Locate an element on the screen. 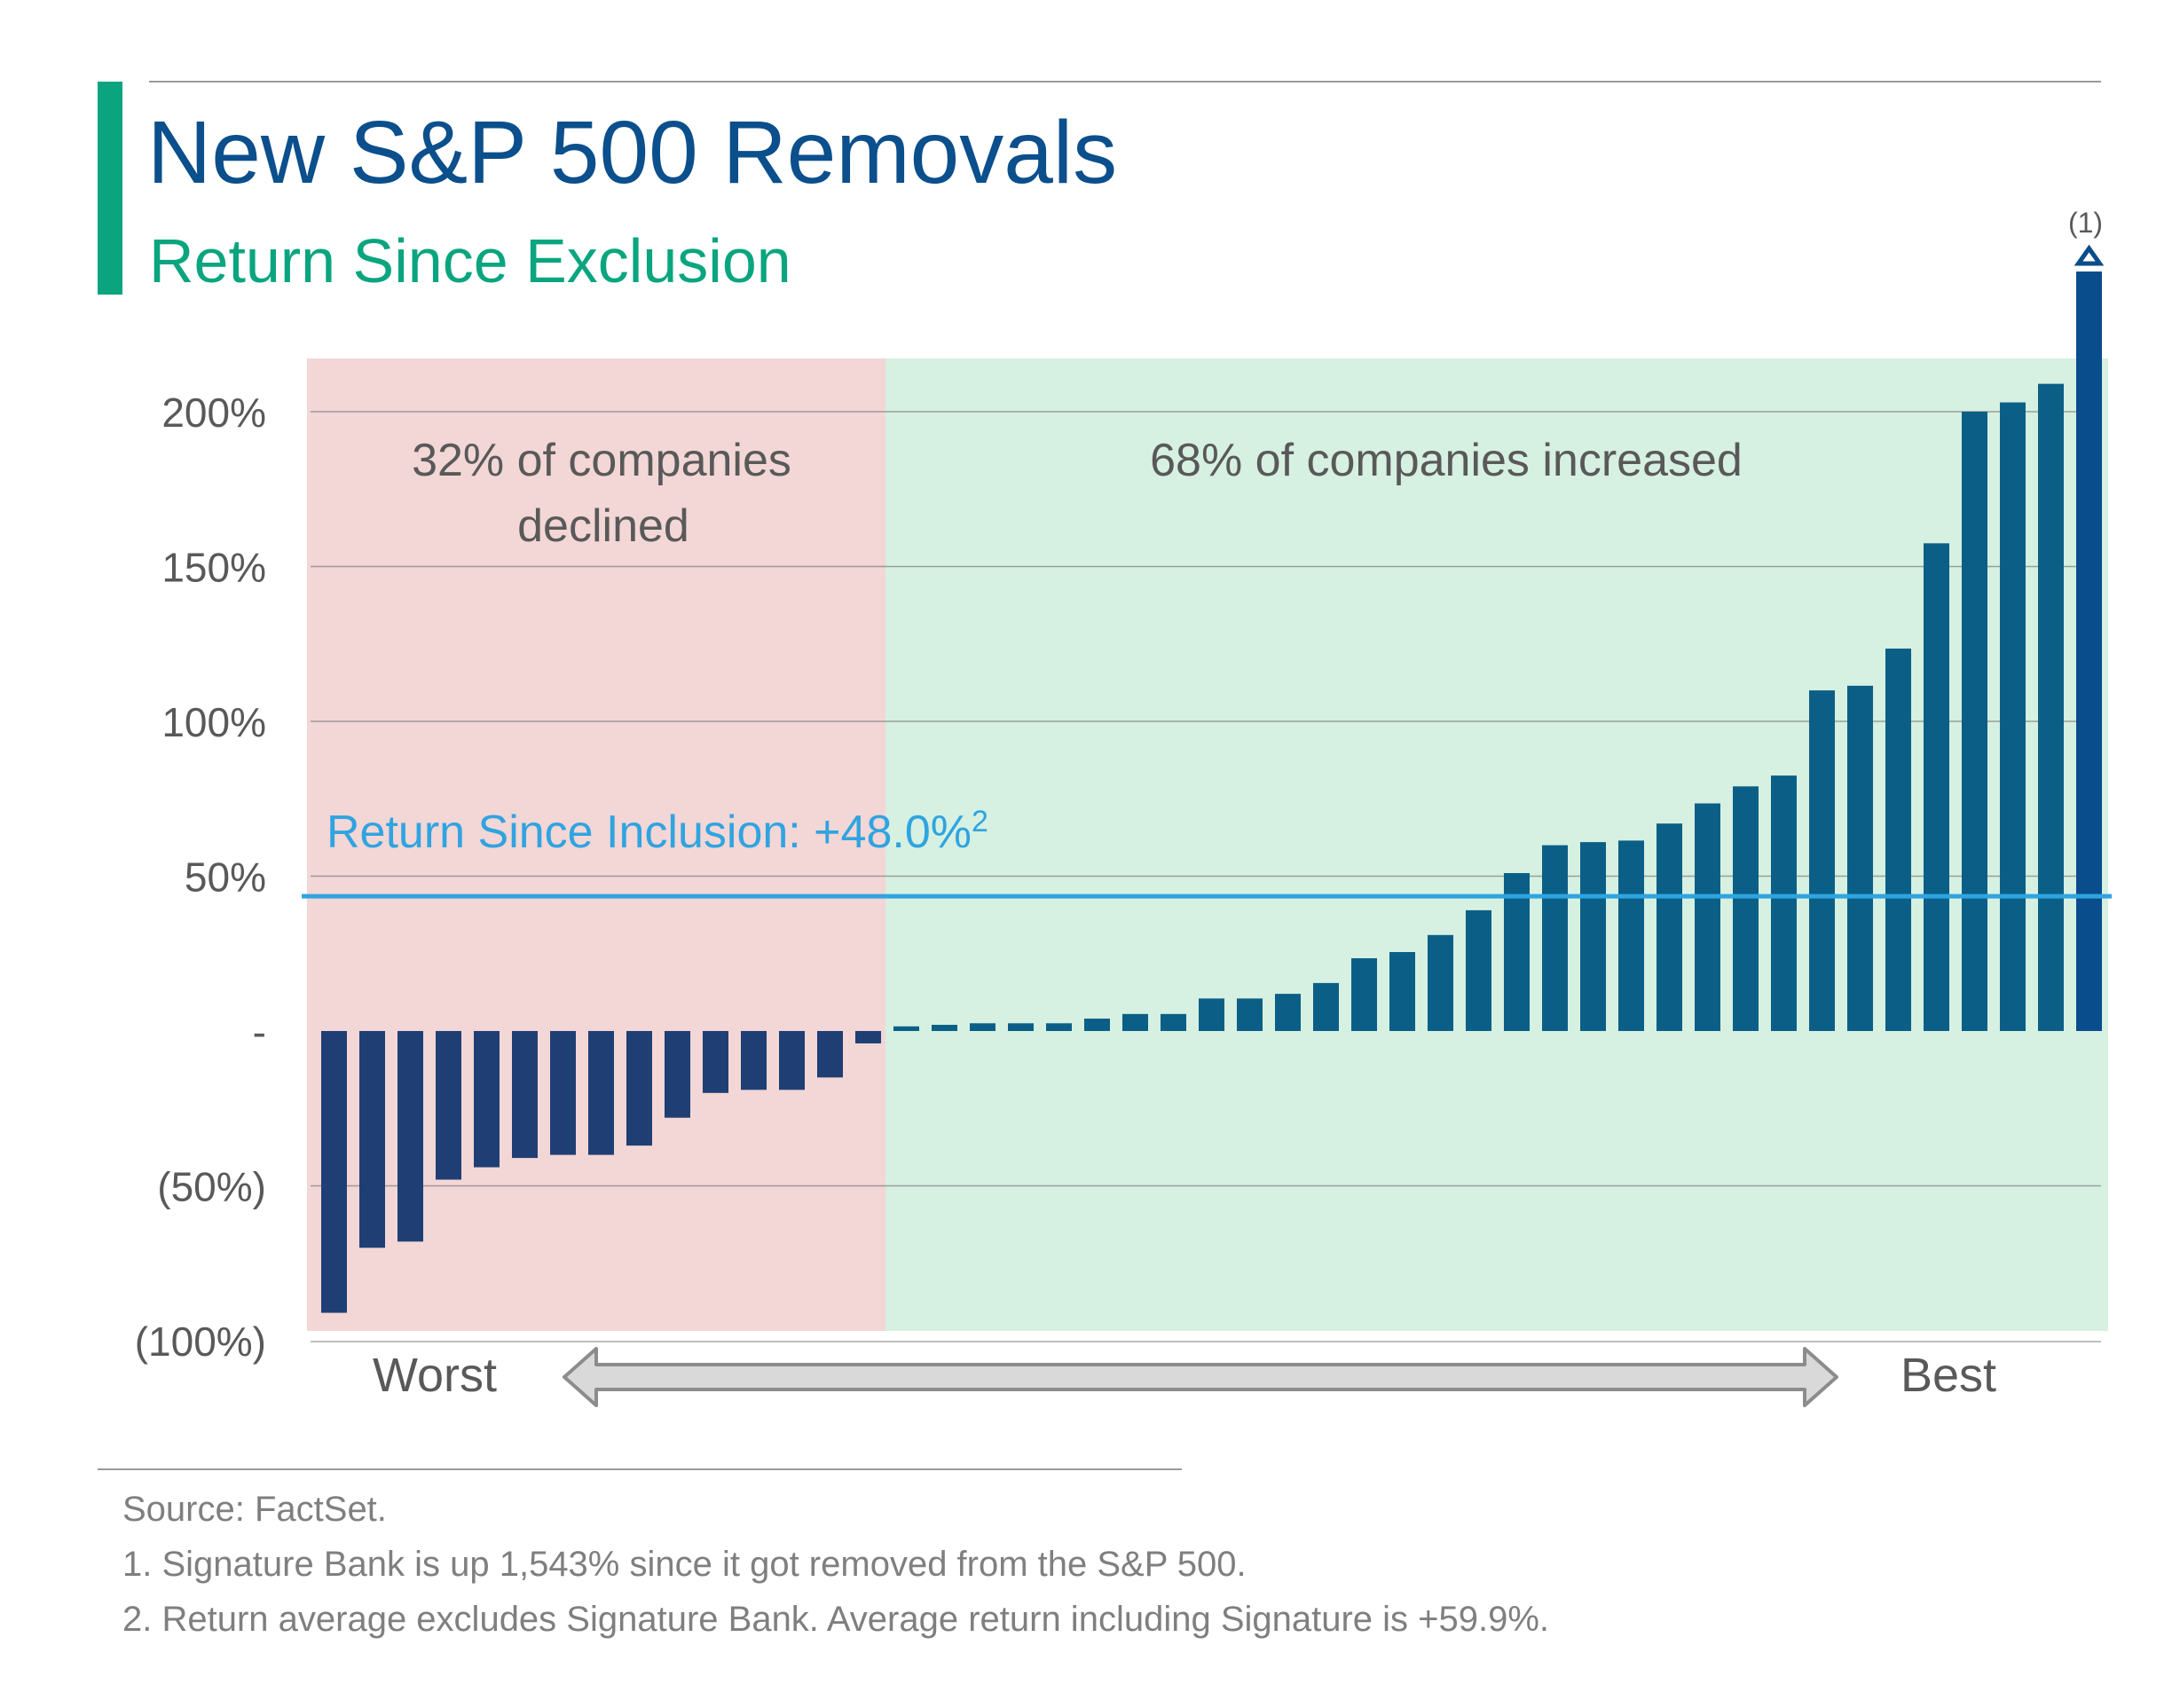 The height and width of the screenshot is (1708, 2172). increase-region-label: 68% of companies increased is located at coordinates (1446, 461).